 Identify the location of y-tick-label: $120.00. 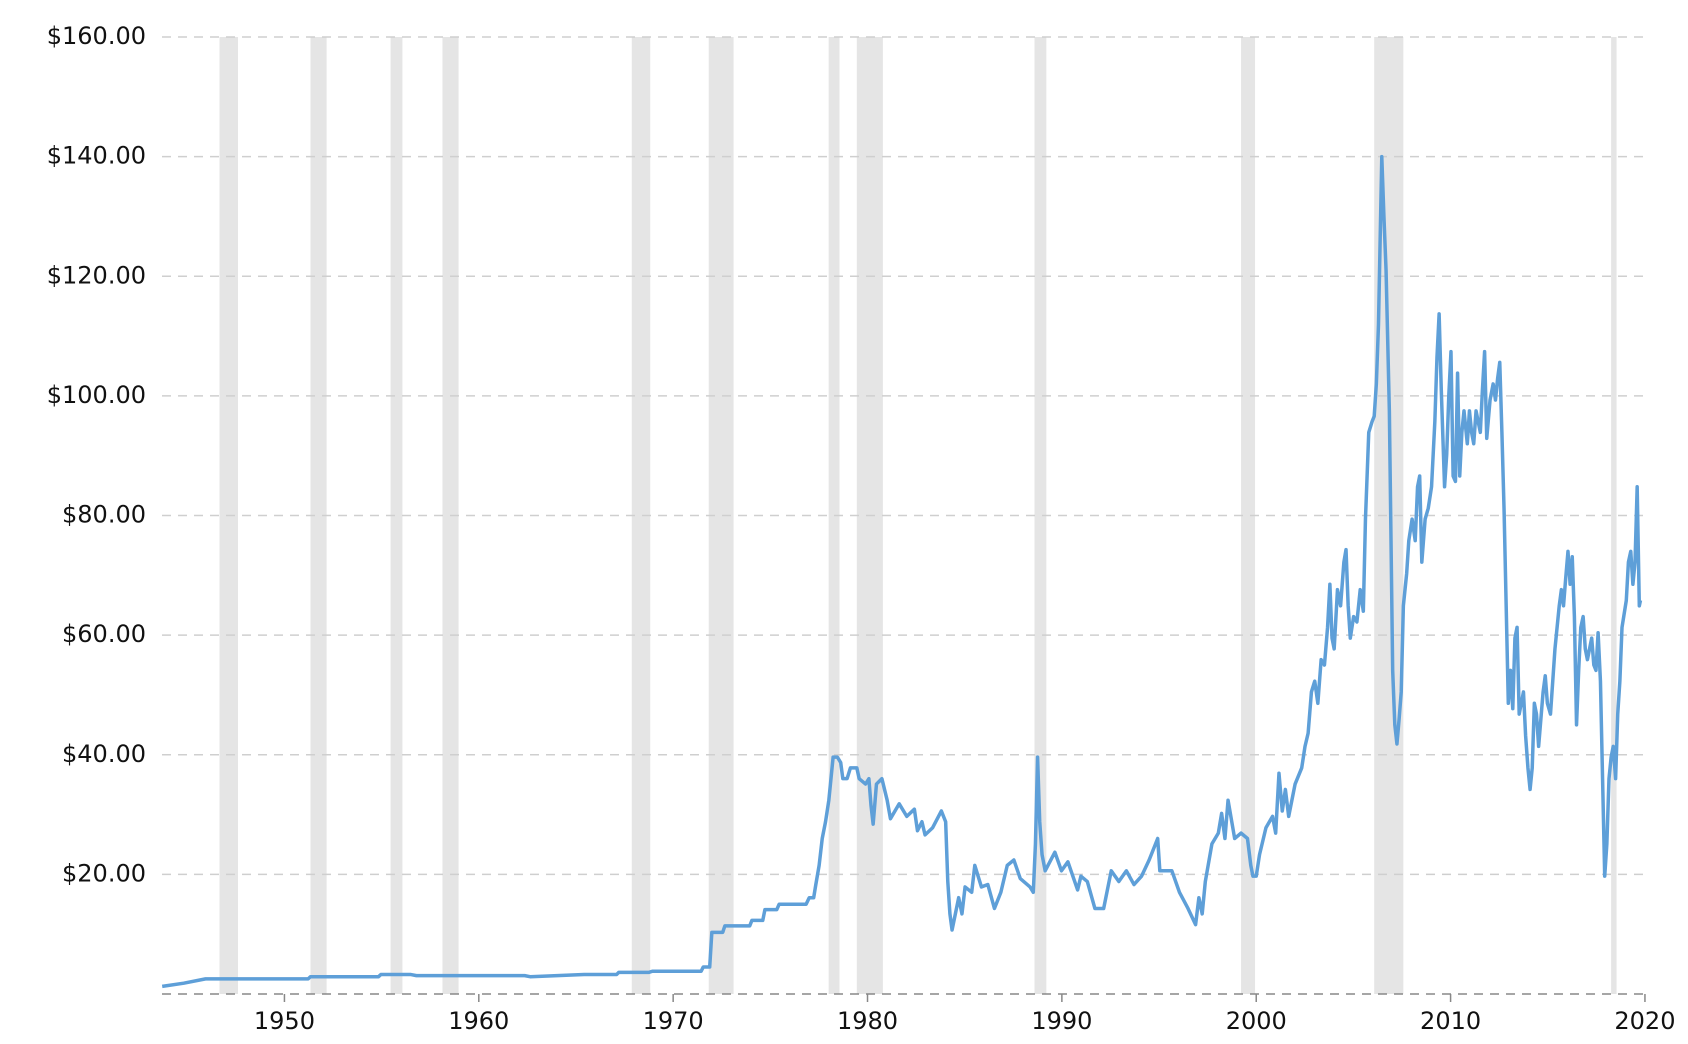
(96, 275).